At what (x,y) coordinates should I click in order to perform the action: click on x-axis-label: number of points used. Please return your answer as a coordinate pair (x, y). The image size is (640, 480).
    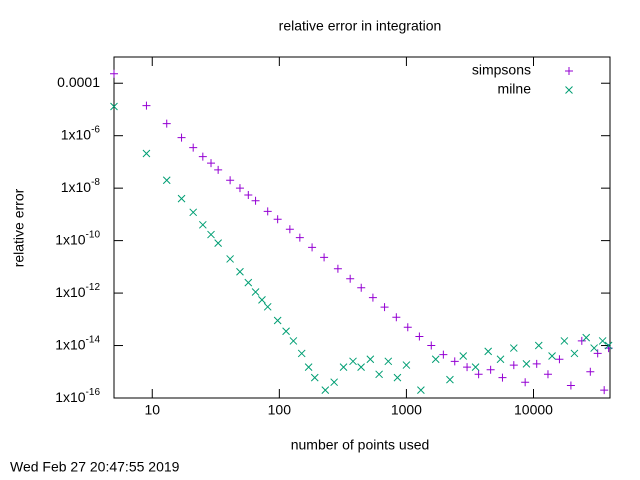
    Looking at the image, I should click on (360, 445).